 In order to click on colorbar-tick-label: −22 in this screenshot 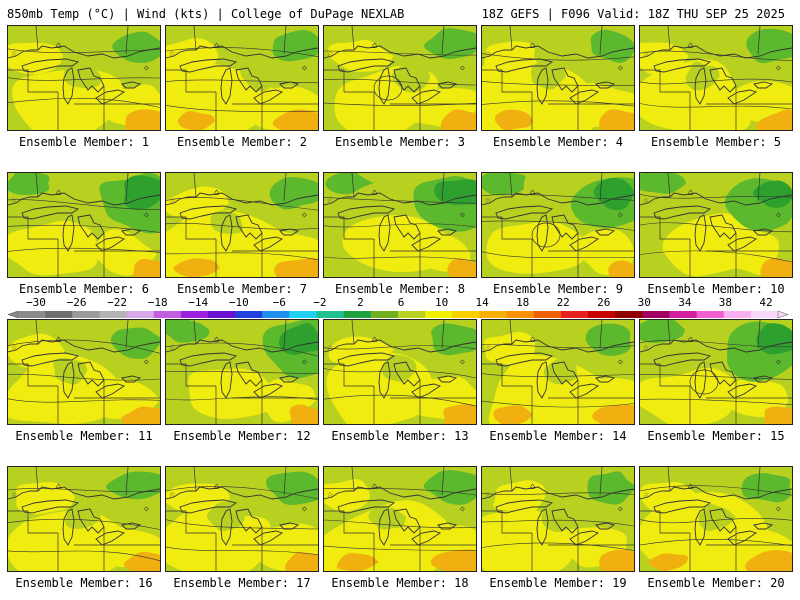, I will do `click(117, 302)`.